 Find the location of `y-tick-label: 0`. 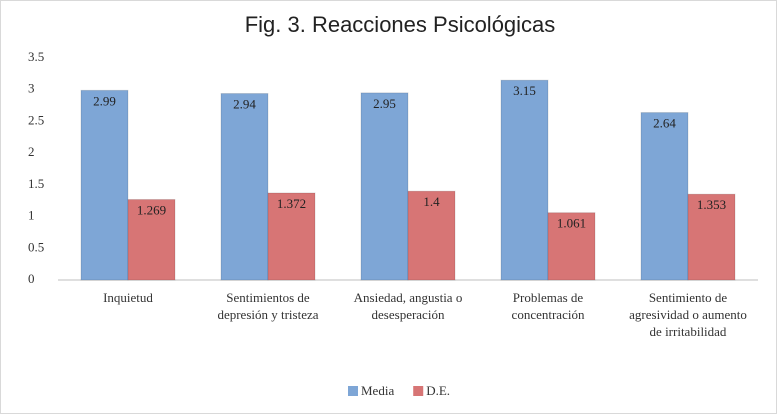

y-tick-label: 0 is located at coordinates (31, 278).